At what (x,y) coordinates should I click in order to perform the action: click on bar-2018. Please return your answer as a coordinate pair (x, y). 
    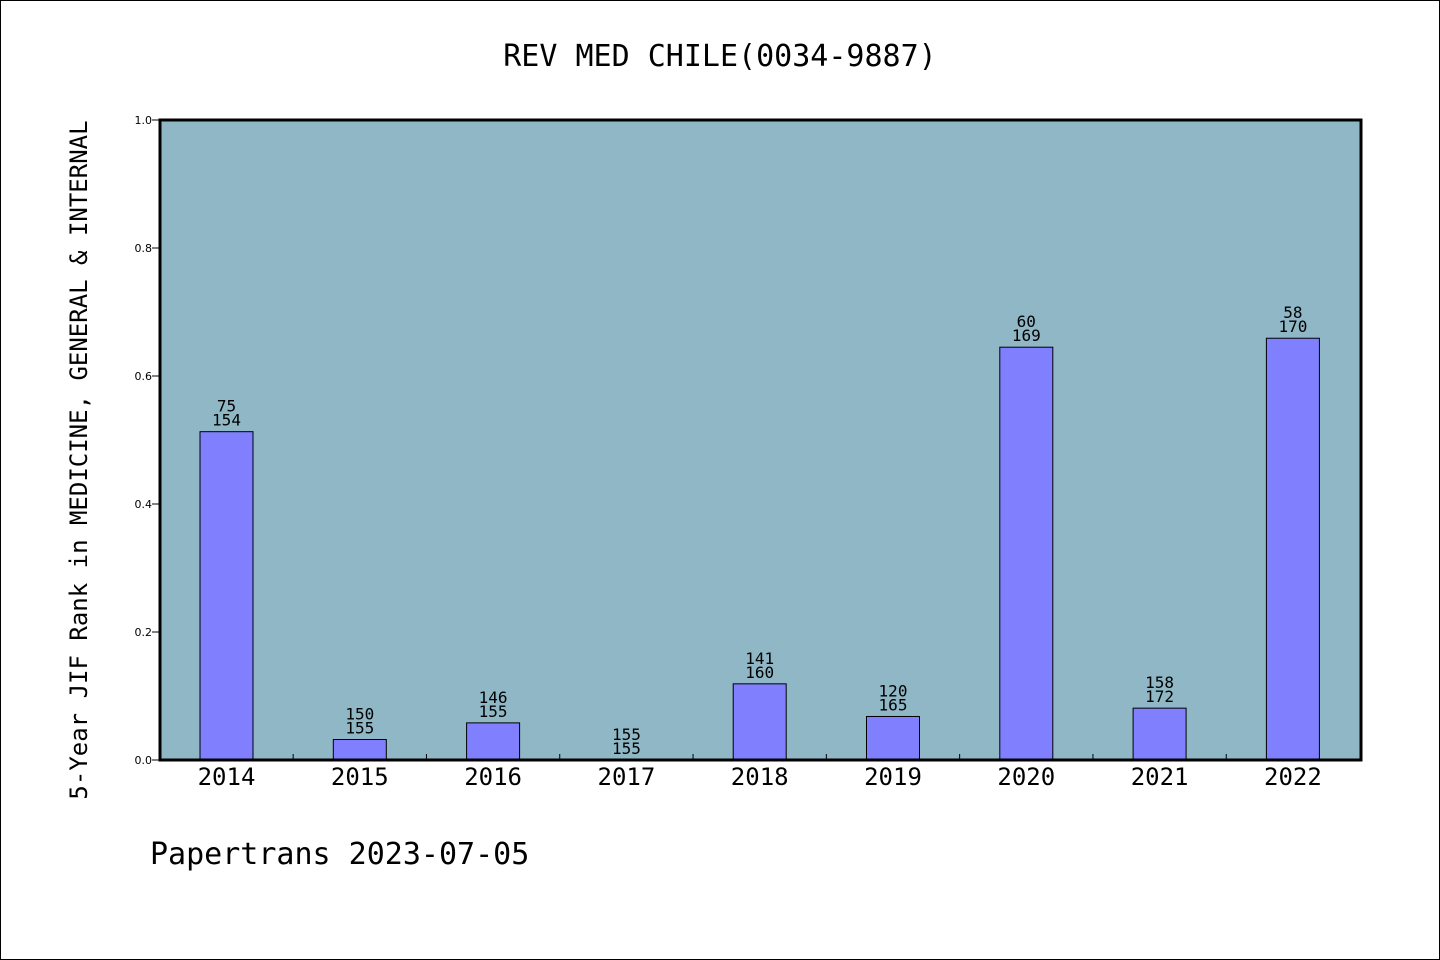
    Looking at the image, I should click on (759, 722).